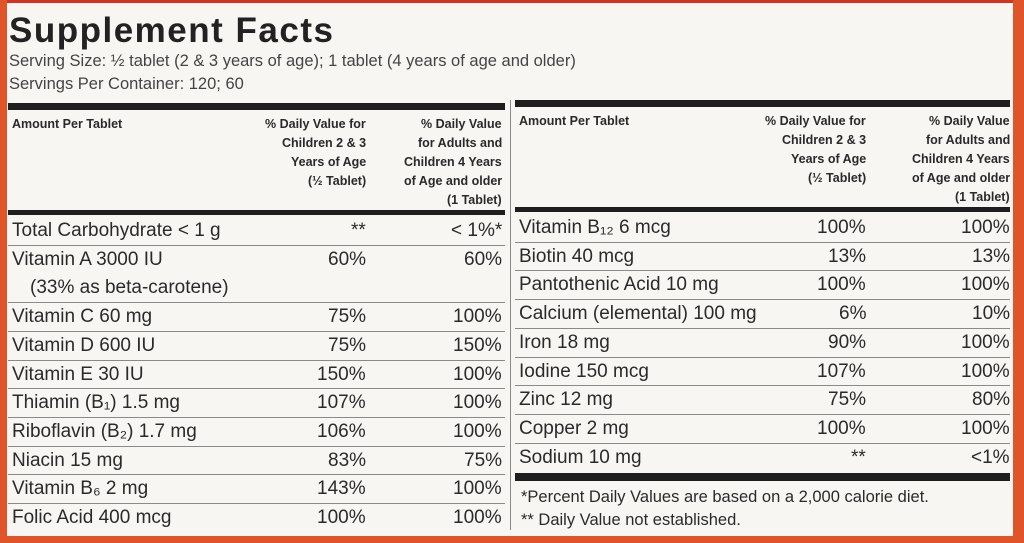 This screenshot has height=543, width=1024. What do you see at coordinates (104, 431) in the screenshot?
I see `nutrient-name: Riboflavin (B₂) 1.7 mg` at bounding box center [104, 431].